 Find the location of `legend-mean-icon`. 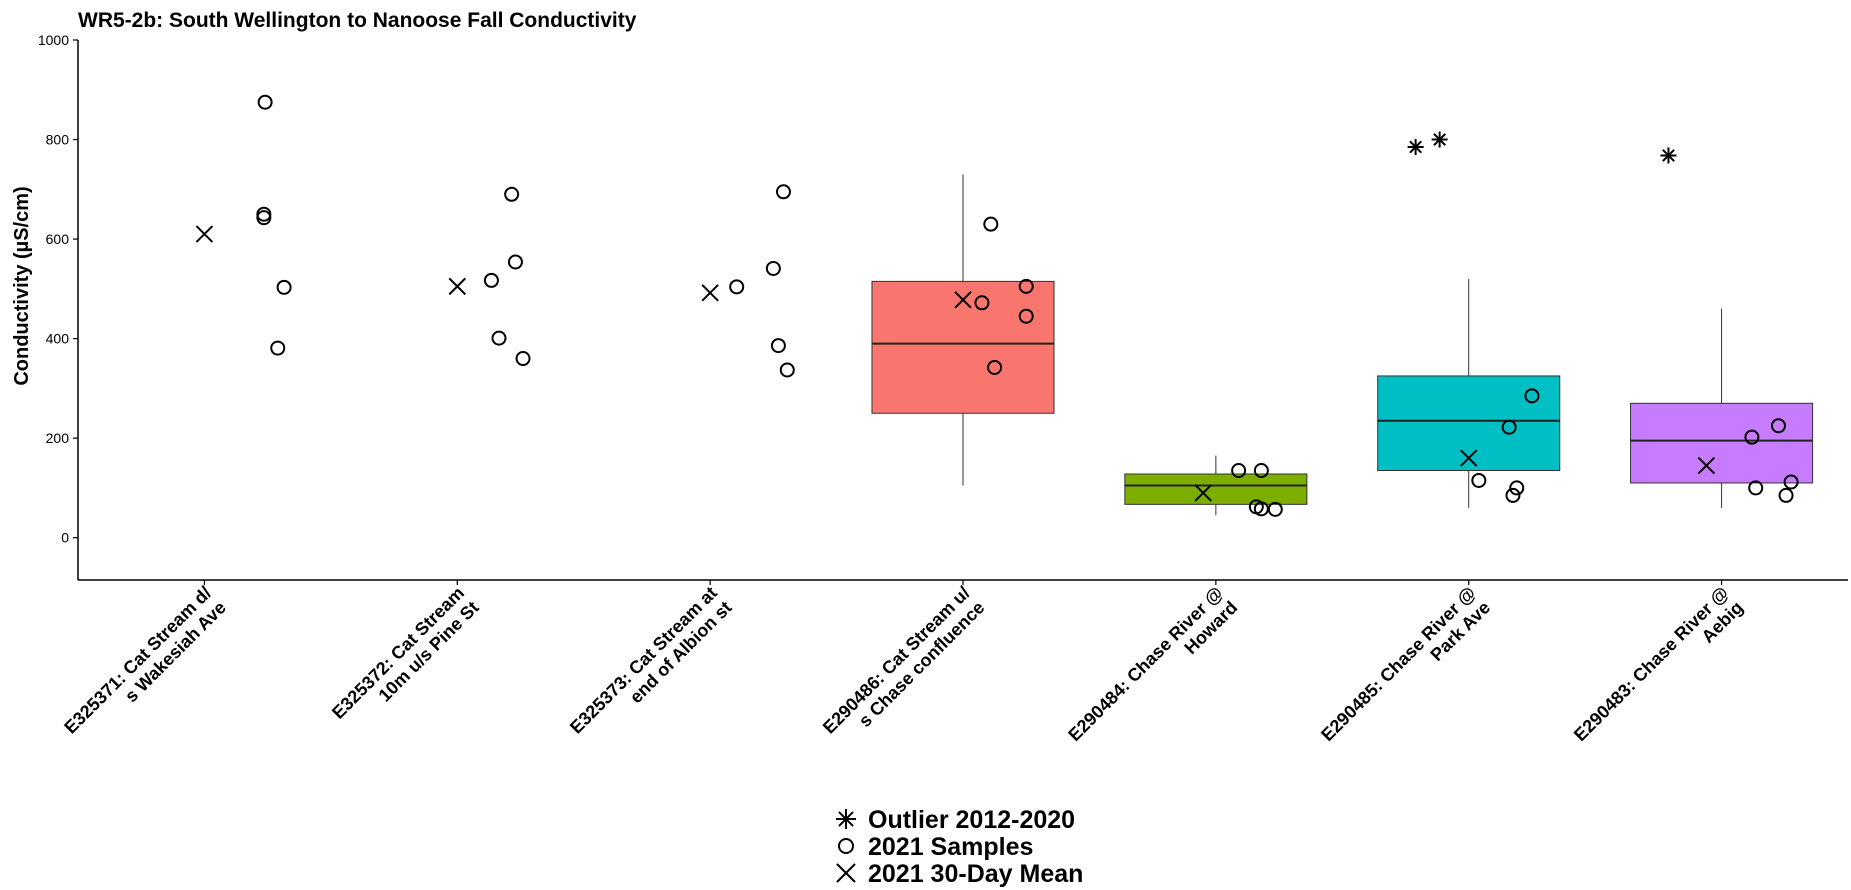

legend-mean-icon is located at coordinates (846, 873).